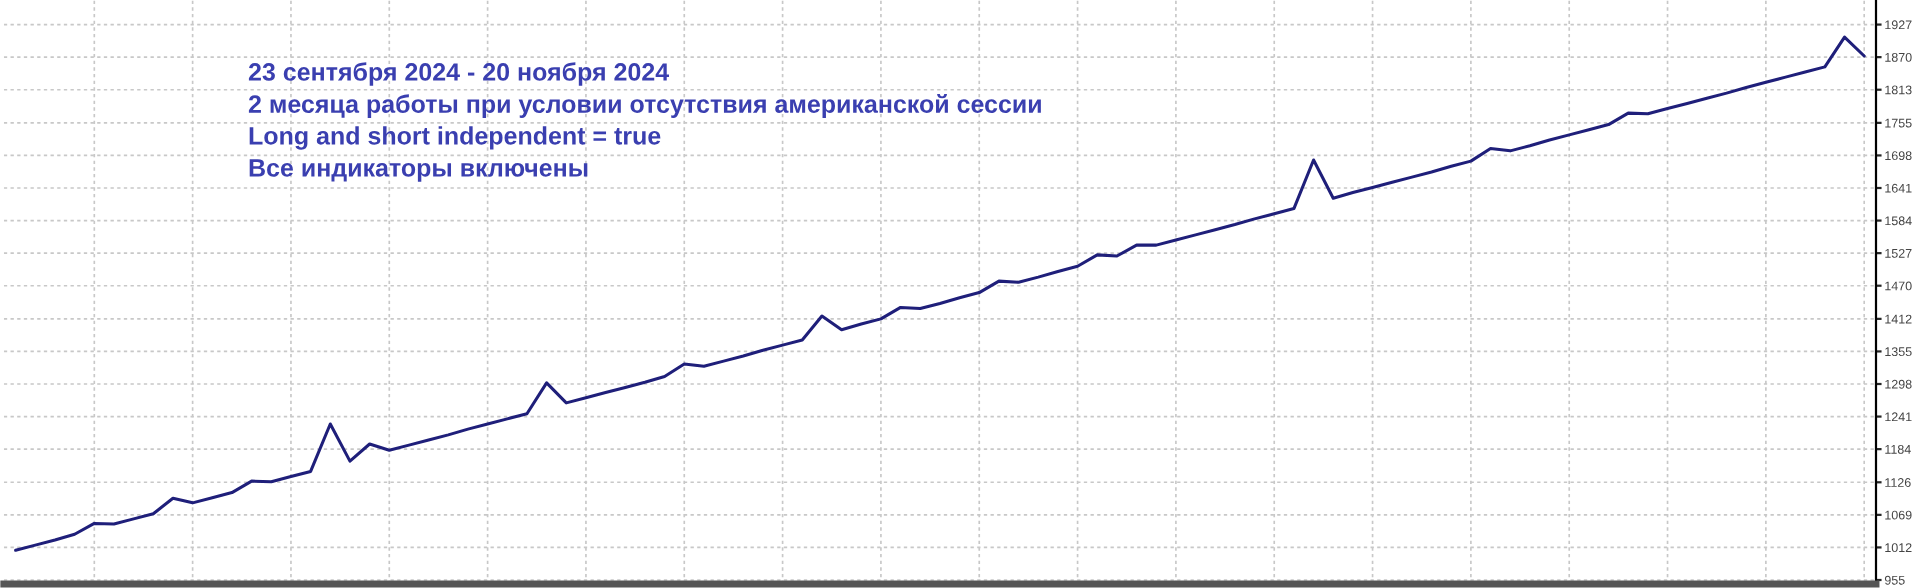 Image resolution: width=1920 pixels, height=588 pixels. What do you see at coordinates (455, 138) in the screenshot?
I see `annotation: Long and short independent = true` at bounding box center [455, 138].